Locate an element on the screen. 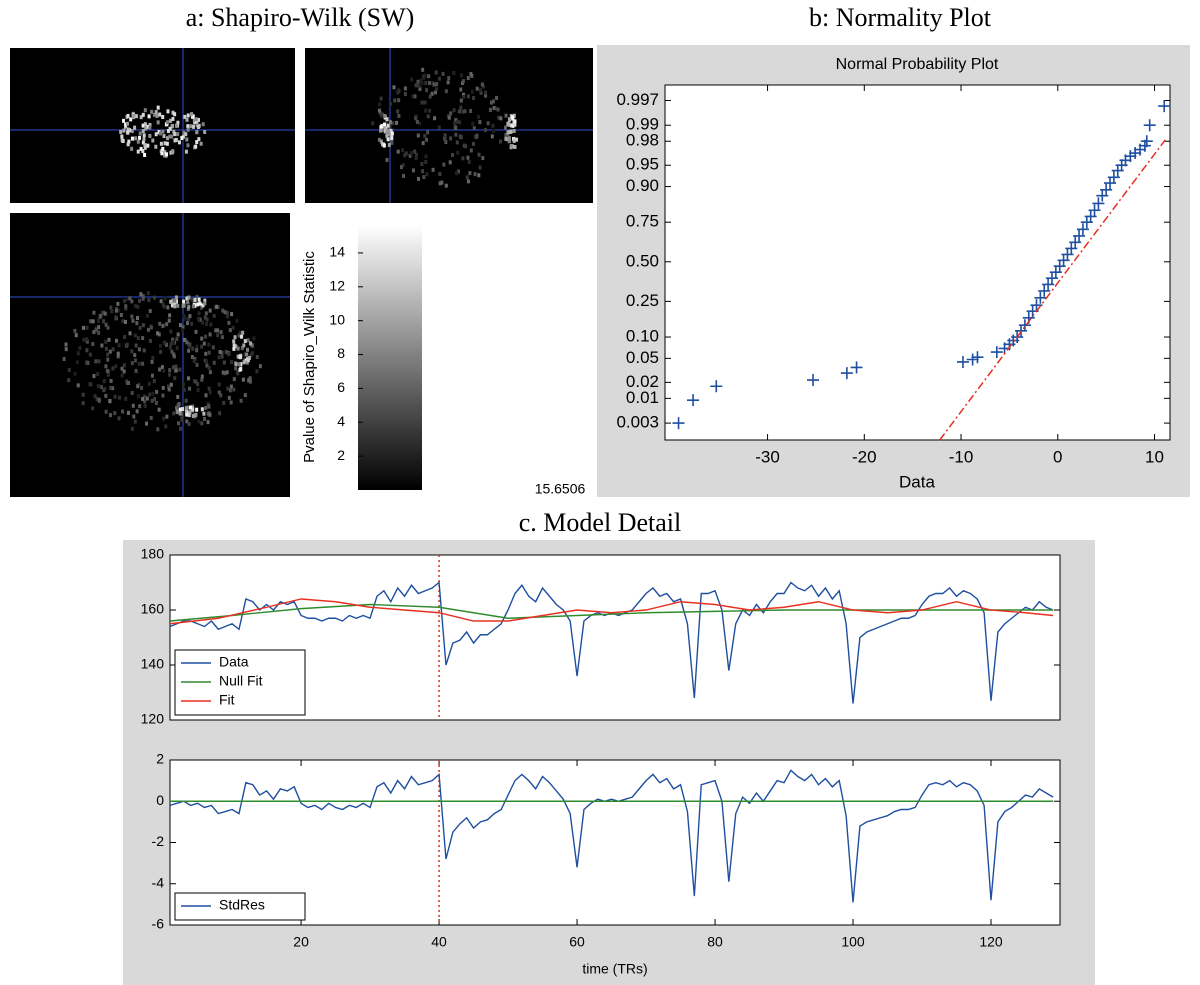 Image resolution: width=1200 pixels, height=985 pixels. x-axis-label: Data is located at coordinates (917, 481).